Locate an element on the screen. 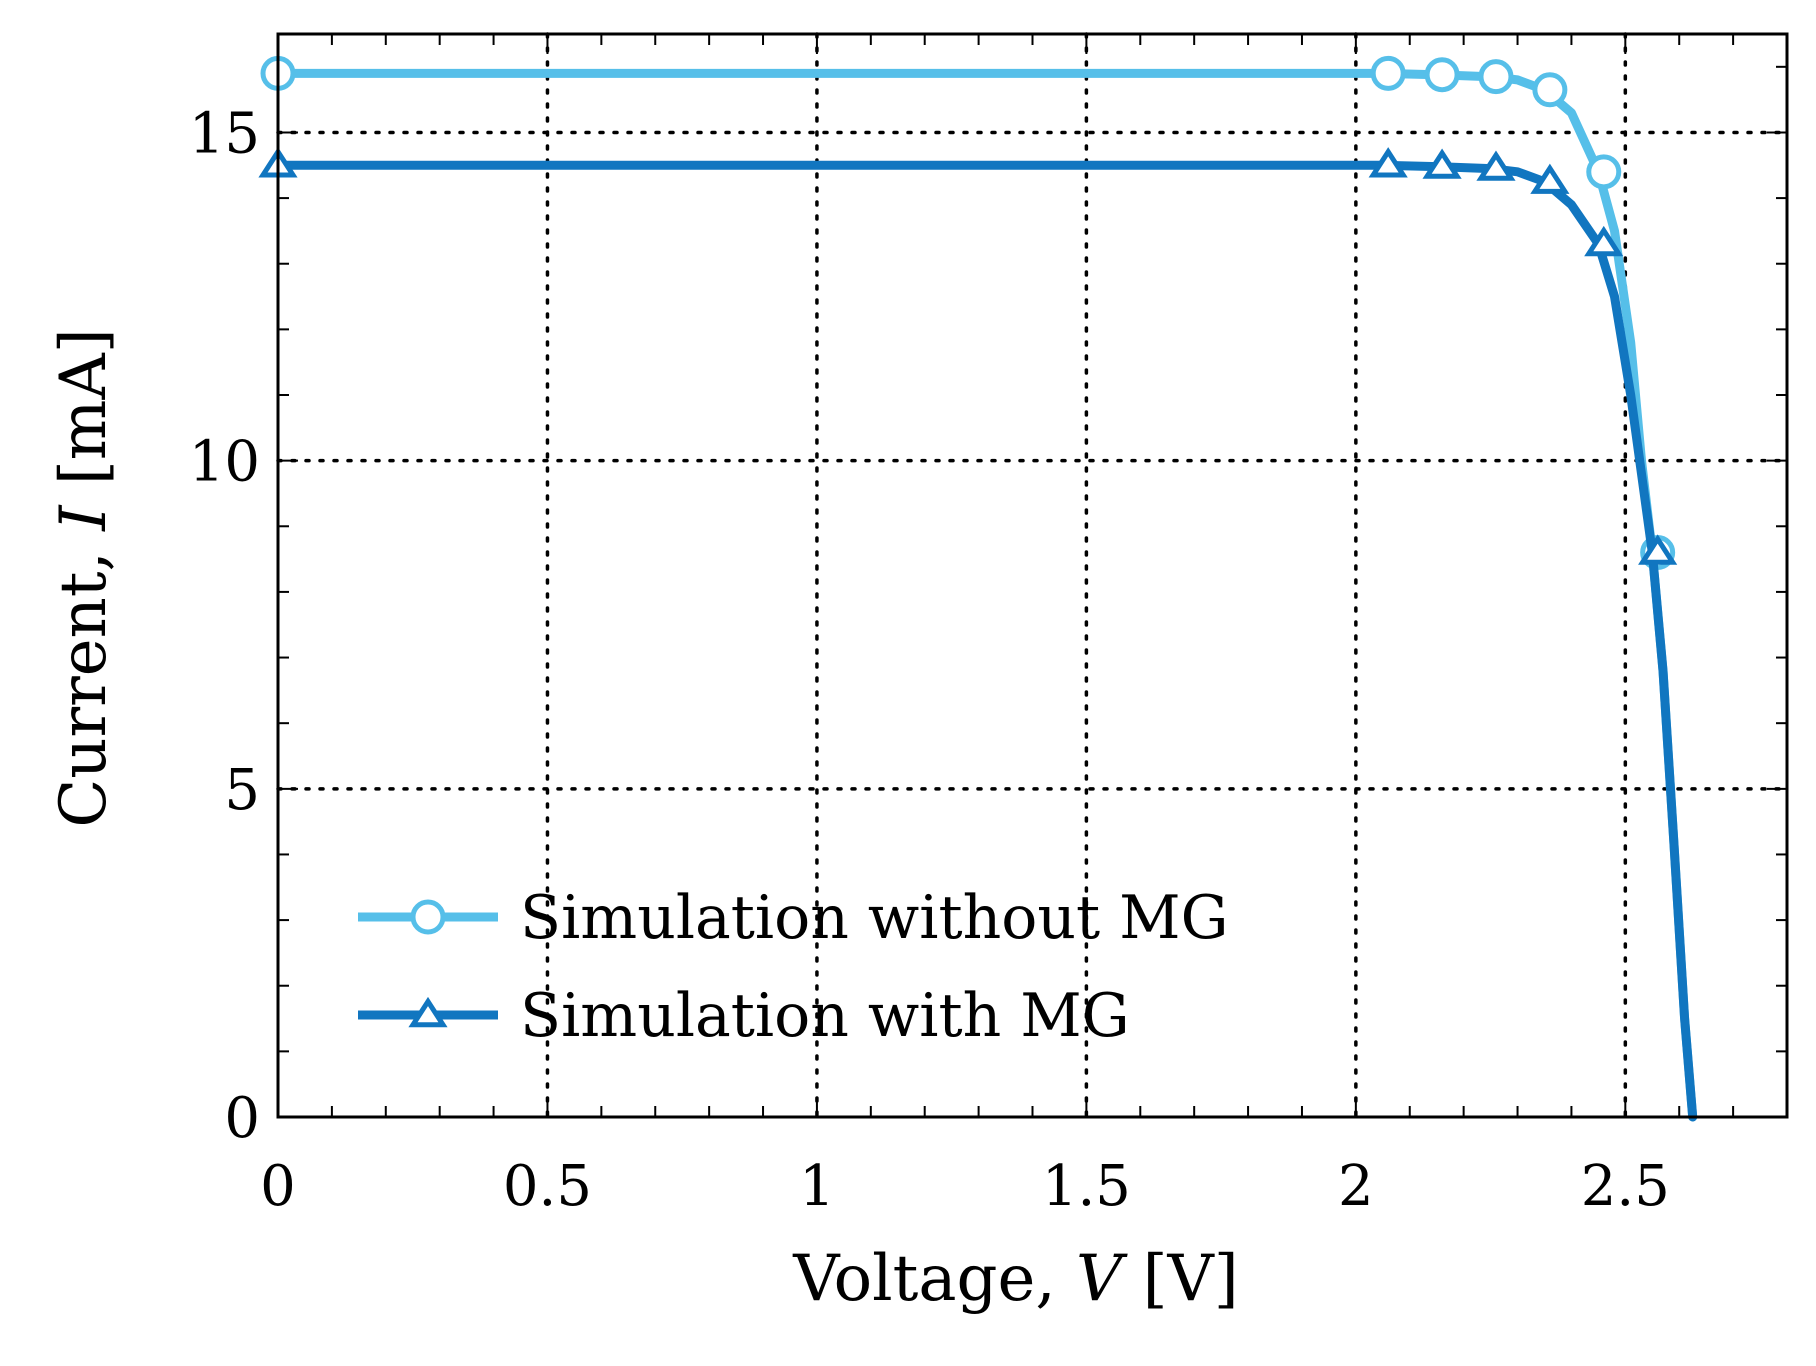 The height and width of the screenshot is (1366, 1816). legend-label-without-mg: Simulation without MG is located at coordinates (874, 918).